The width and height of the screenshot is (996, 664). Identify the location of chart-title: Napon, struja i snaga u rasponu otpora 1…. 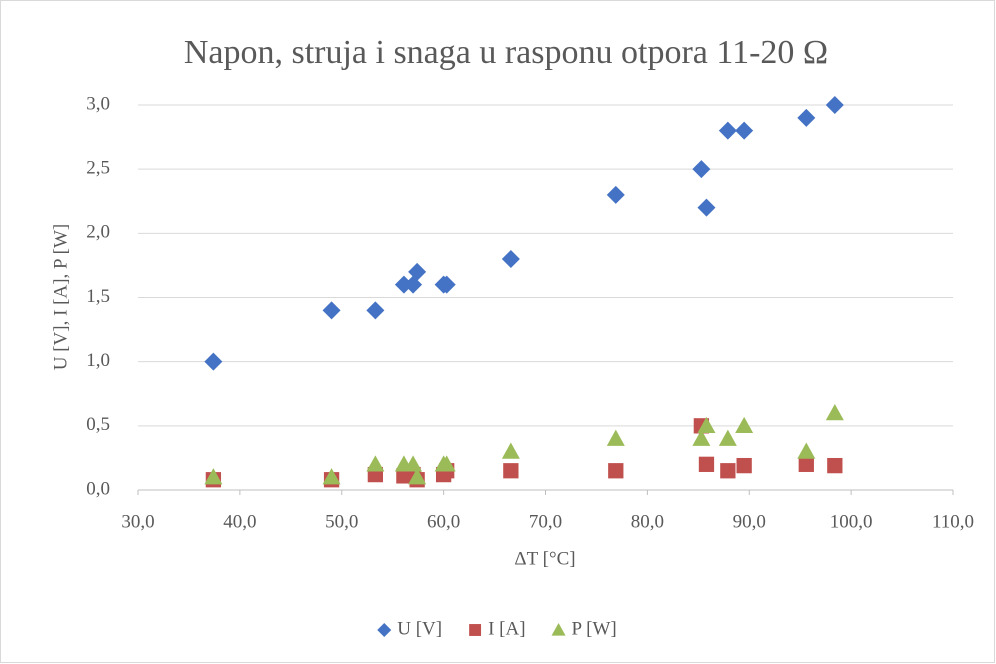
(506, 52).